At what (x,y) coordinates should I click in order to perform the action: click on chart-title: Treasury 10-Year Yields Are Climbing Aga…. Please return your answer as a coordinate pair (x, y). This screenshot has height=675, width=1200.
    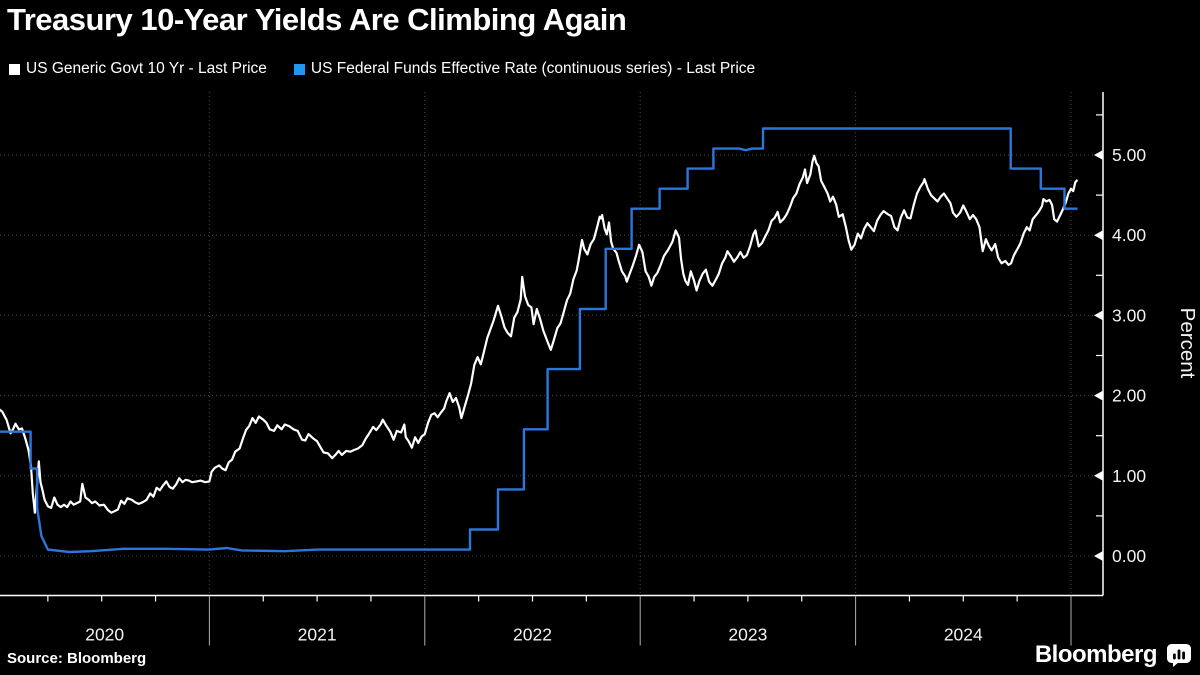
    Looking at the image, I should click on (317, 19).